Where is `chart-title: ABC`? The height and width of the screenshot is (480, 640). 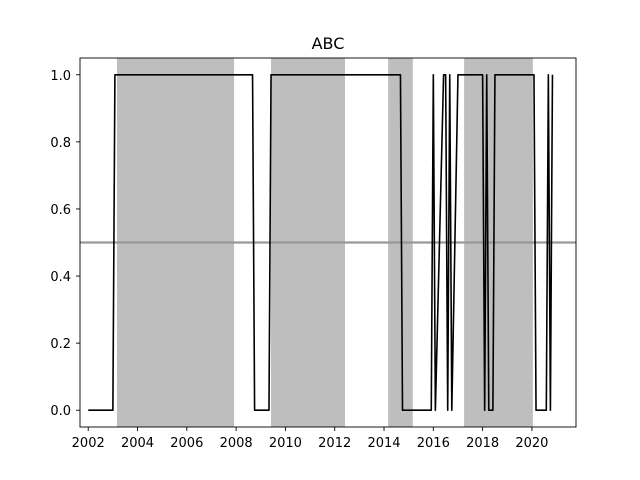 chart-title: ABC is located at coordinates (328, 43).